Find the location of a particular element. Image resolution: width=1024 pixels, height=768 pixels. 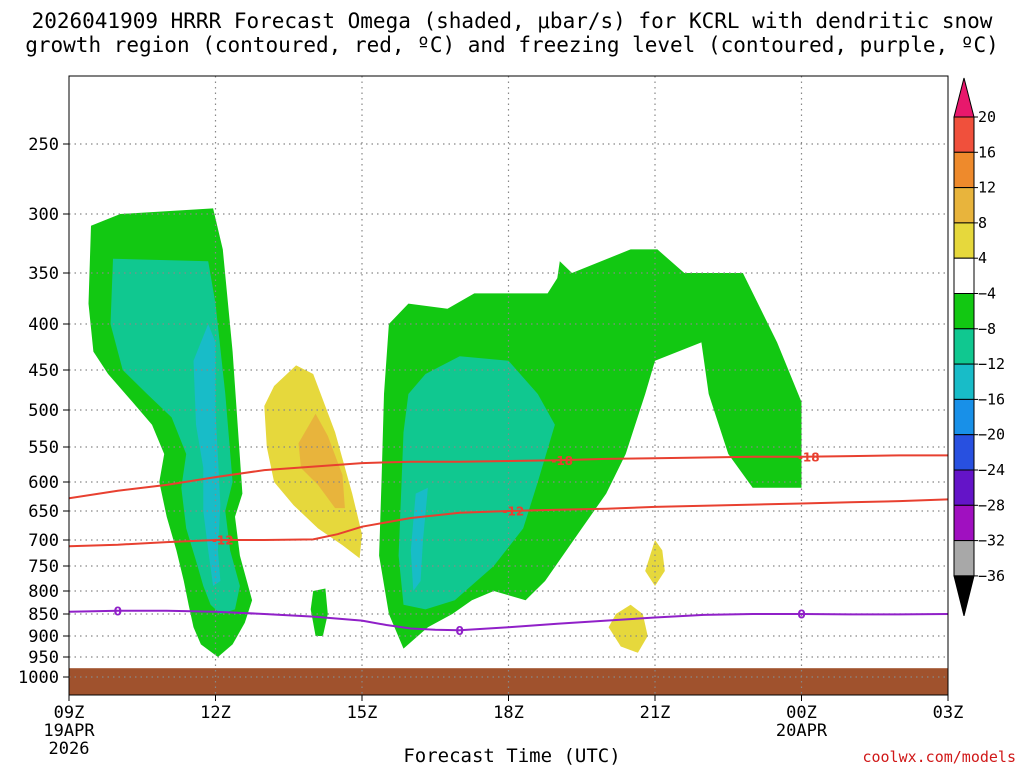

colorbar-label: −36 is located at coordinates (991, 576).